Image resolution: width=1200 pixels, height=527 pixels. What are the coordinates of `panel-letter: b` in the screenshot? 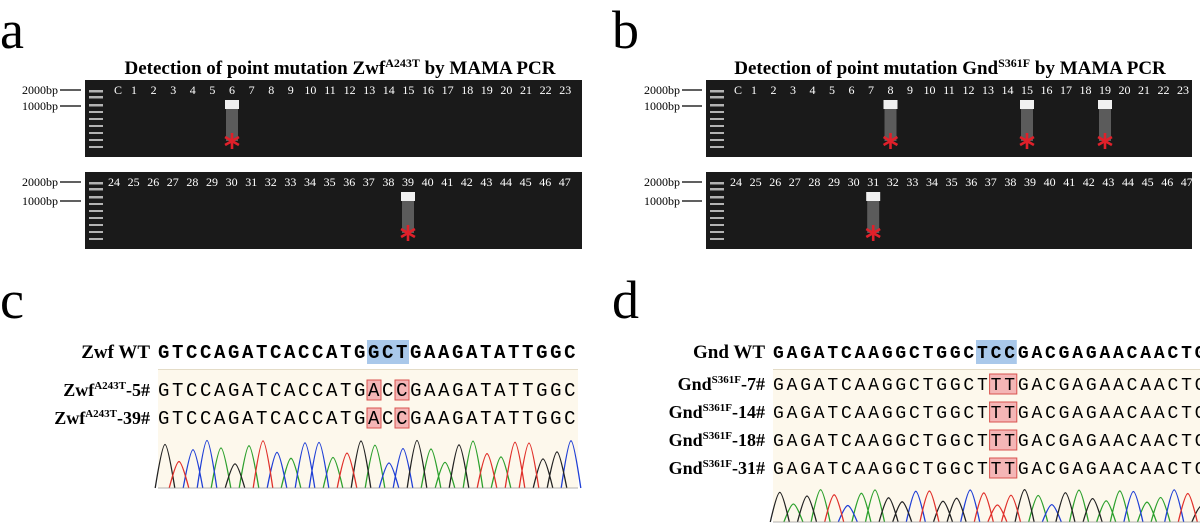 It's located at (625, 30).